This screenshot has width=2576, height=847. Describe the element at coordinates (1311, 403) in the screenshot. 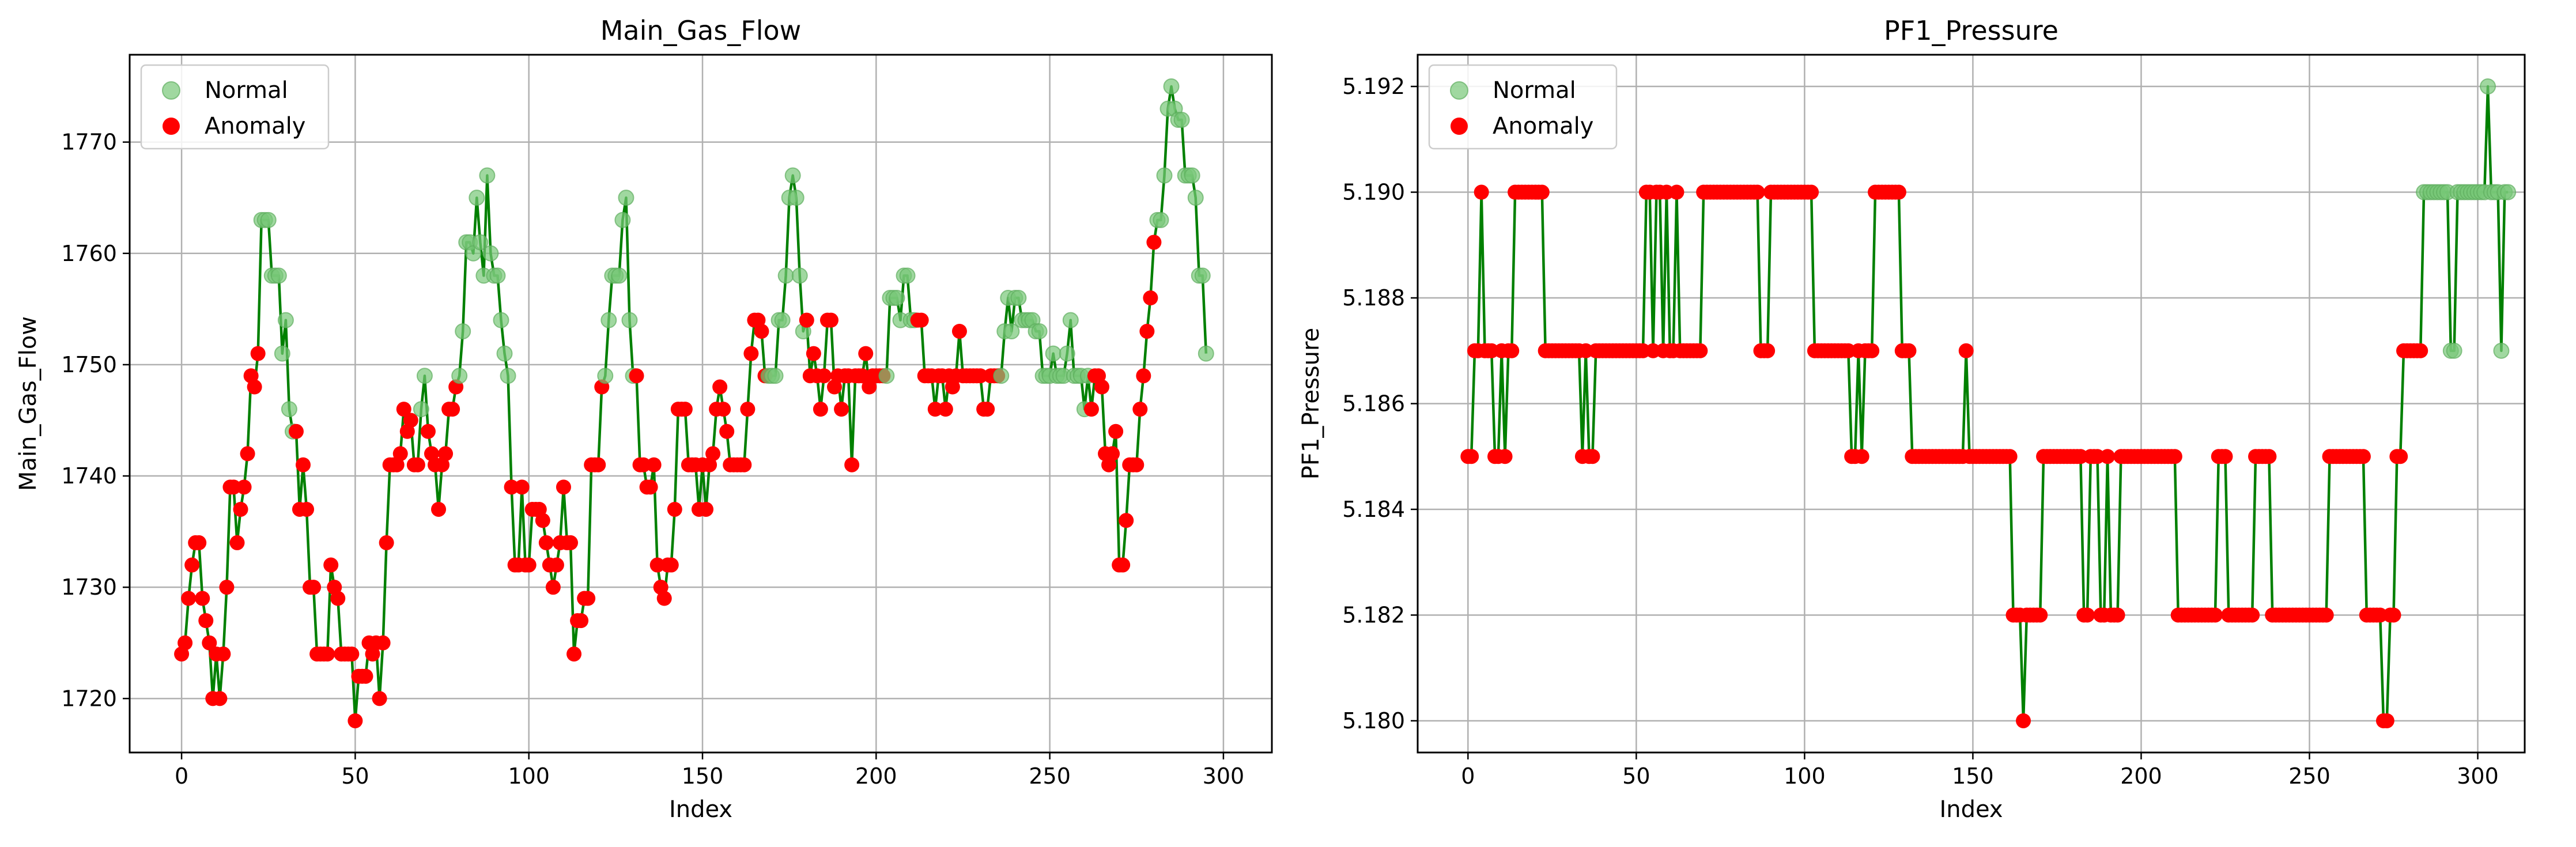

I see `y-axis-label: PF1_Pressure` at that location.